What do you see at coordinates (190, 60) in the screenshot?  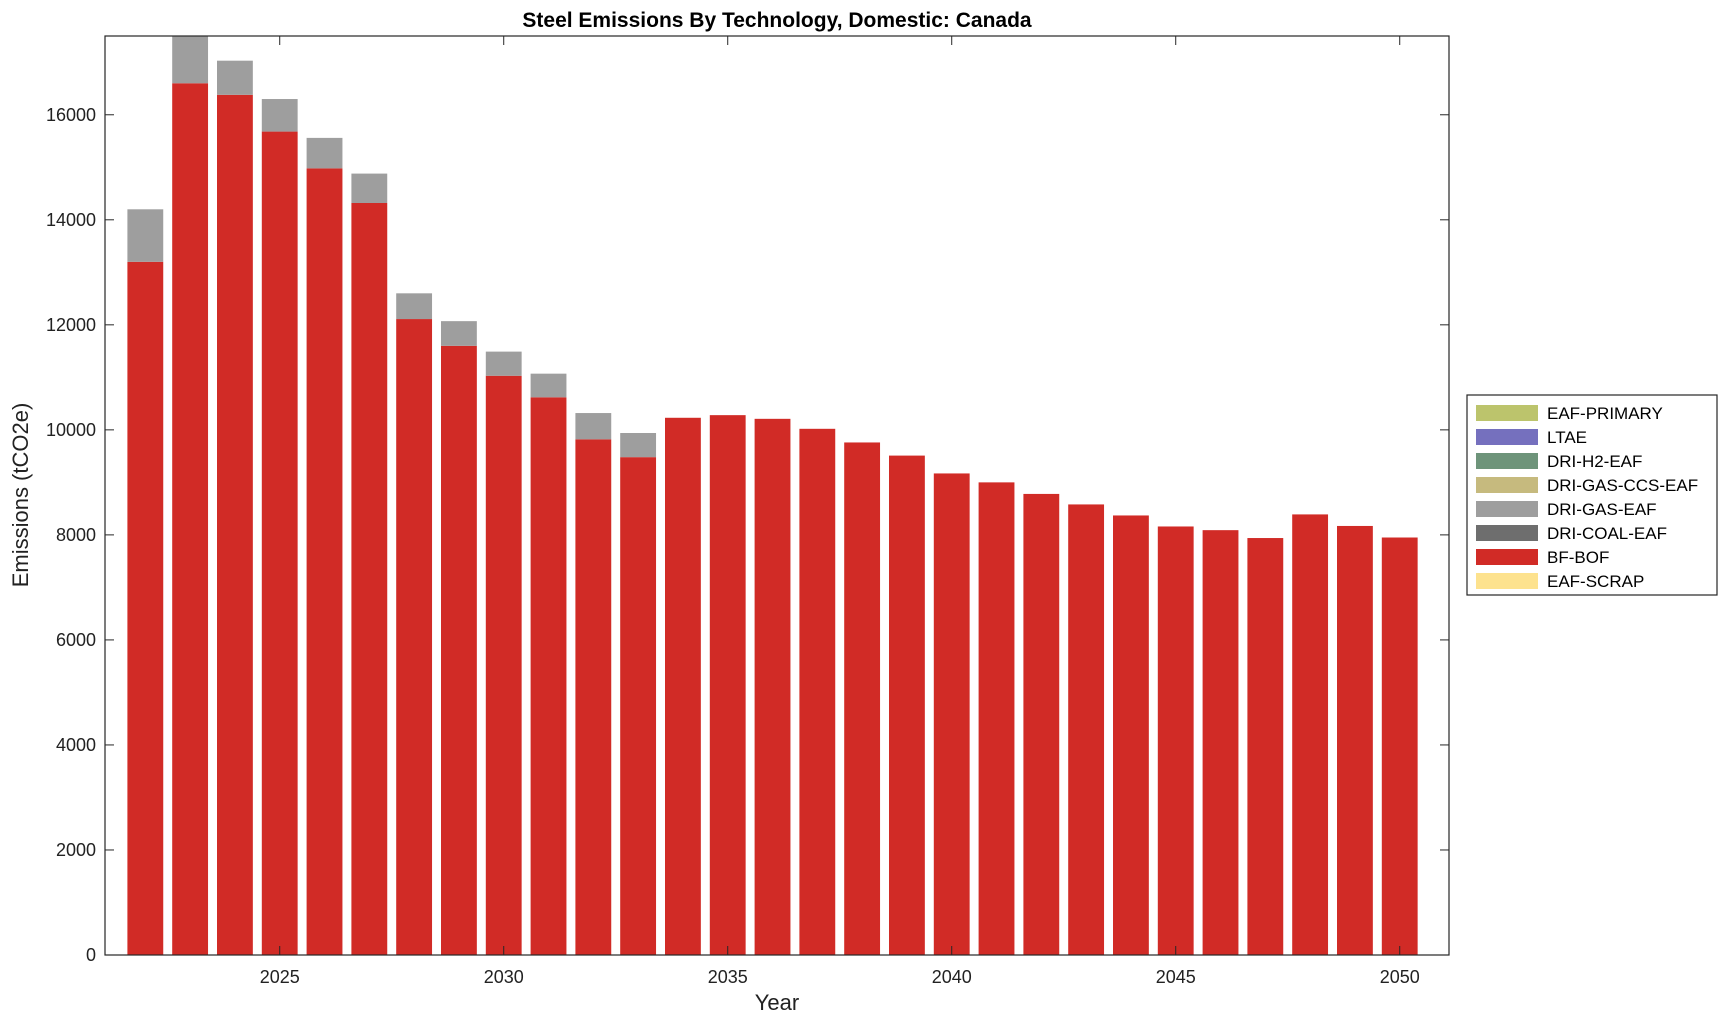 I see `bar-dri-gas-eaf-2023` at bounding box center [190, 60].